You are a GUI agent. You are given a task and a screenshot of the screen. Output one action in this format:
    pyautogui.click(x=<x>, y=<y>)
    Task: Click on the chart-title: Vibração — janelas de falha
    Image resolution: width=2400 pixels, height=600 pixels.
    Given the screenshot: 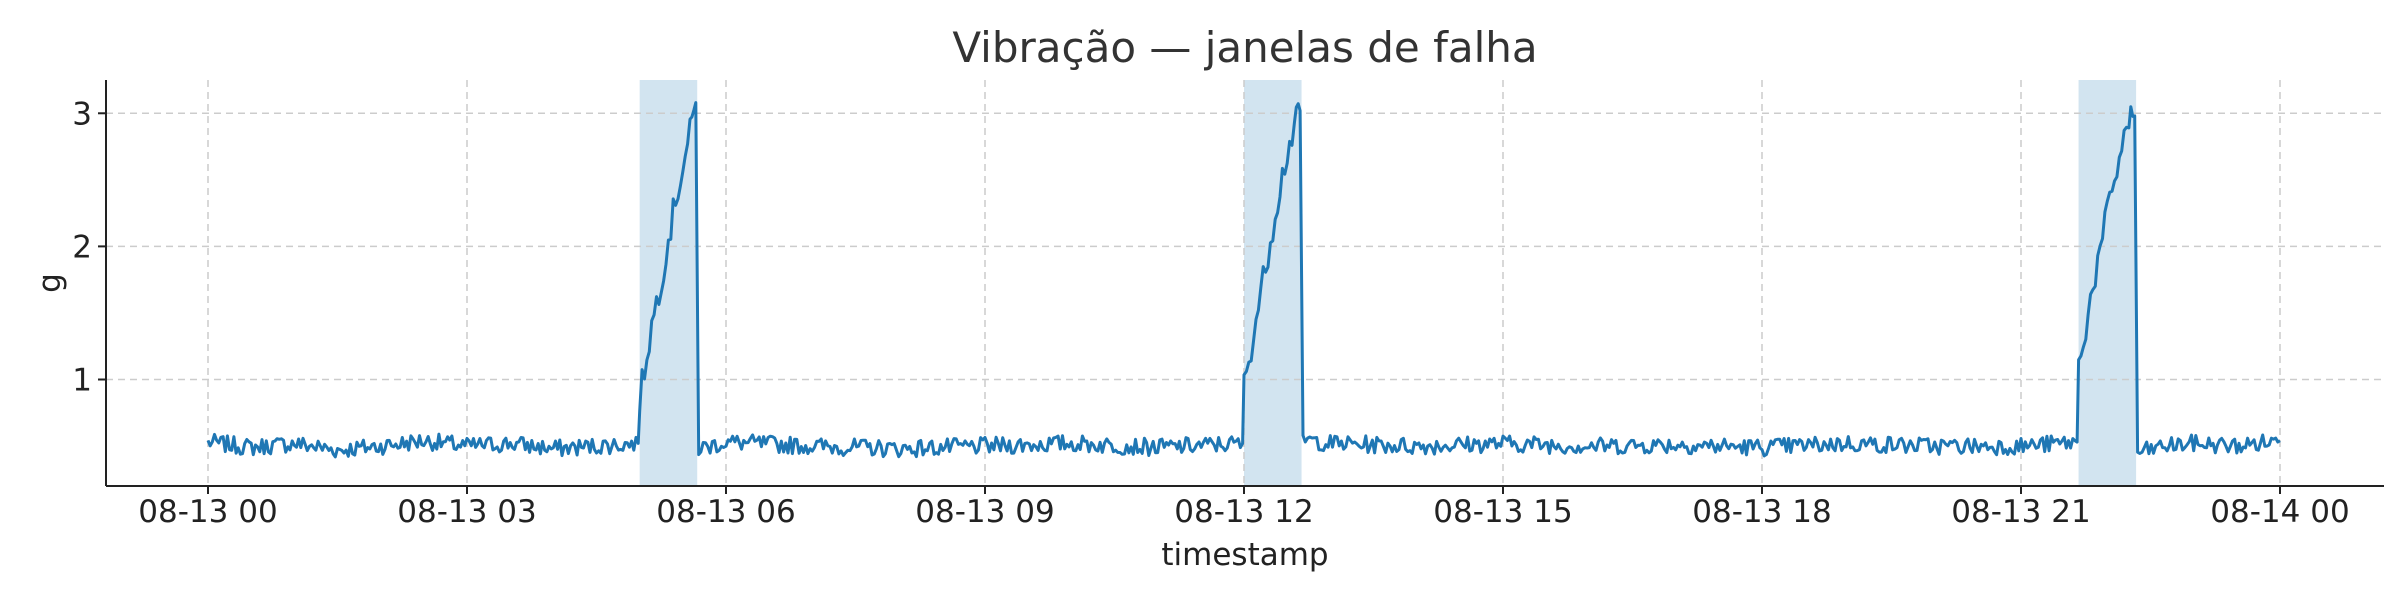 What is the action you would take?
    pyautogui.click(x=1244, y=47)
    